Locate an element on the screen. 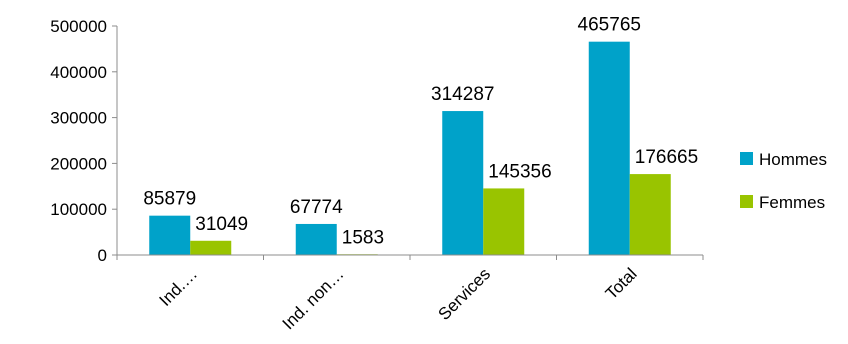  y-tick-label: 100000 is located at coordinates (78, 209).